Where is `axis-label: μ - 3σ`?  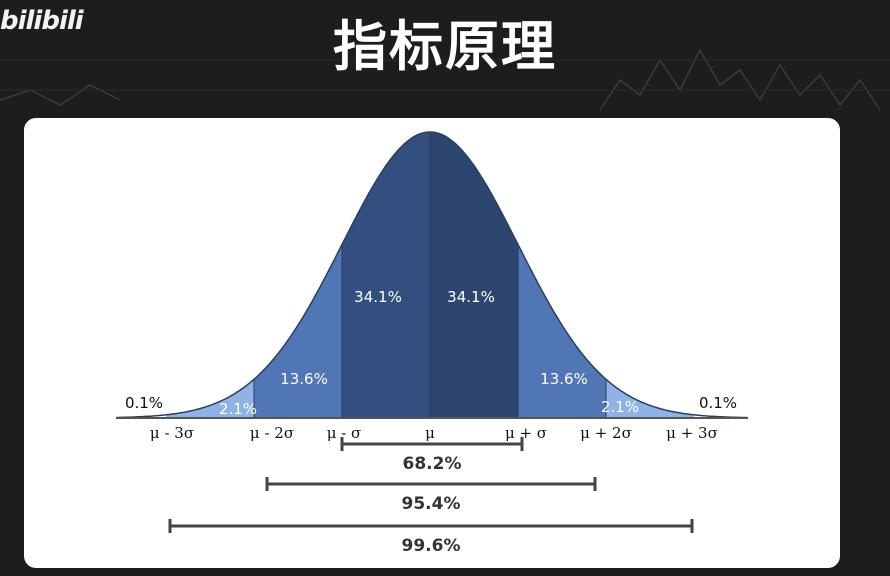
axis-label: μ - 3σ is located at coordinates (172, 433).